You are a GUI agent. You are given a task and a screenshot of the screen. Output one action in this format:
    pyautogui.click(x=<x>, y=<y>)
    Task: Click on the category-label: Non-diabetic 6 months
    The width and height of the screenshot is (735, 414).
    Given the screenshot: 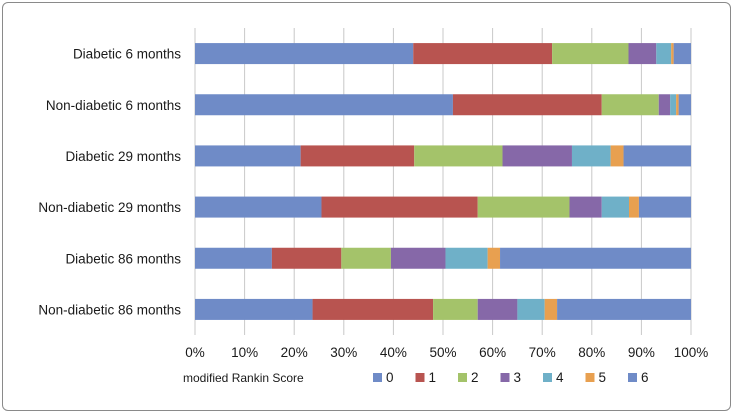 What is the action you would take?
    pyautogui.click(x=113, y=105)
    